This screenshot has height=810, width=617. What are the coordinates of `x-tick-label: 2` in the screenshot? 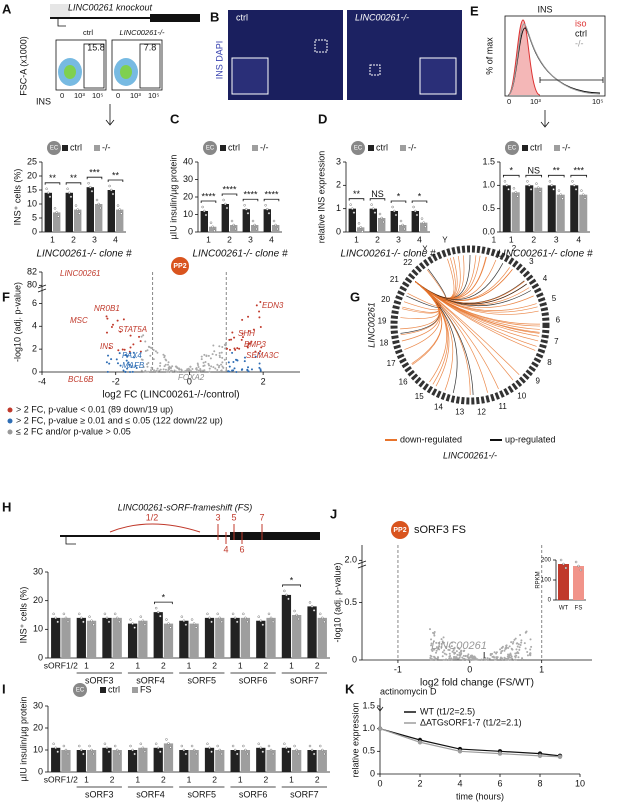 It's located at (317, 779).